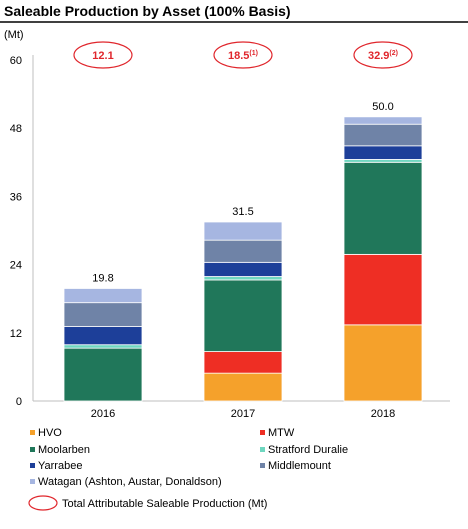 This screenshot has width=468, height=529. What do you see at coordinates (243, 414) in the screenshot?
I see `x-tick-label-2017: 2017` at bounding box center [243, 414].